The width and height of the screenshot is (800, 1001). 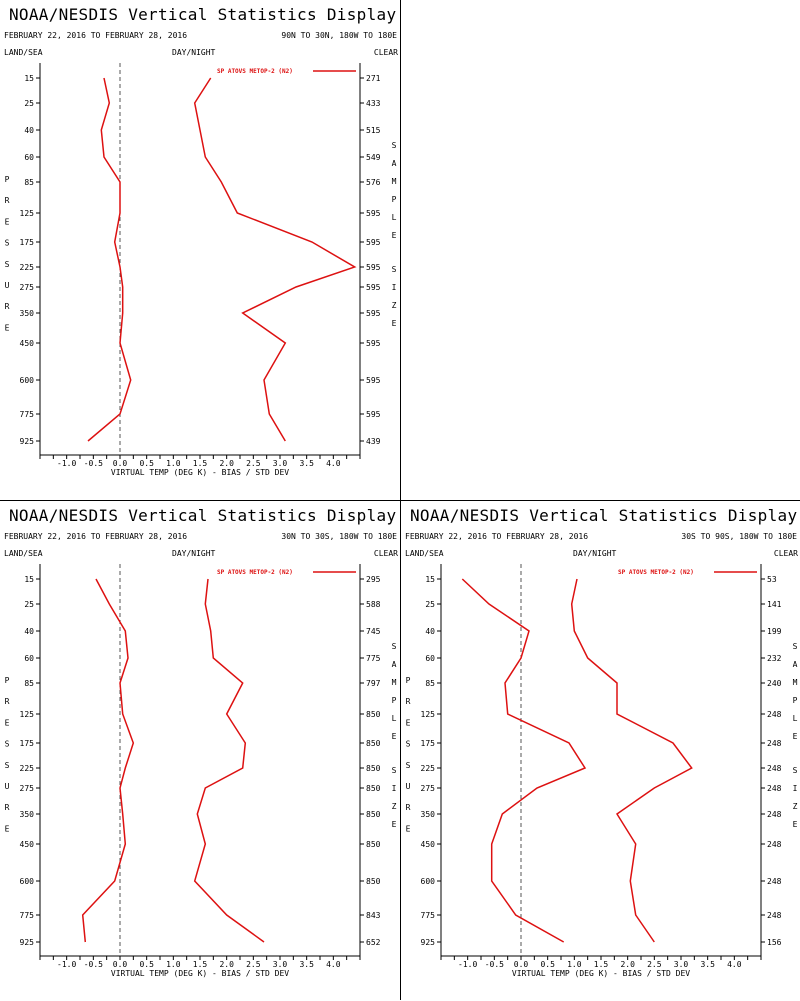 What do you see at coordinates (339, 35) in the screenshot?
I see `region-label: 90N TO 30N, 180W TO 180E` at bounding box center [339, 35].